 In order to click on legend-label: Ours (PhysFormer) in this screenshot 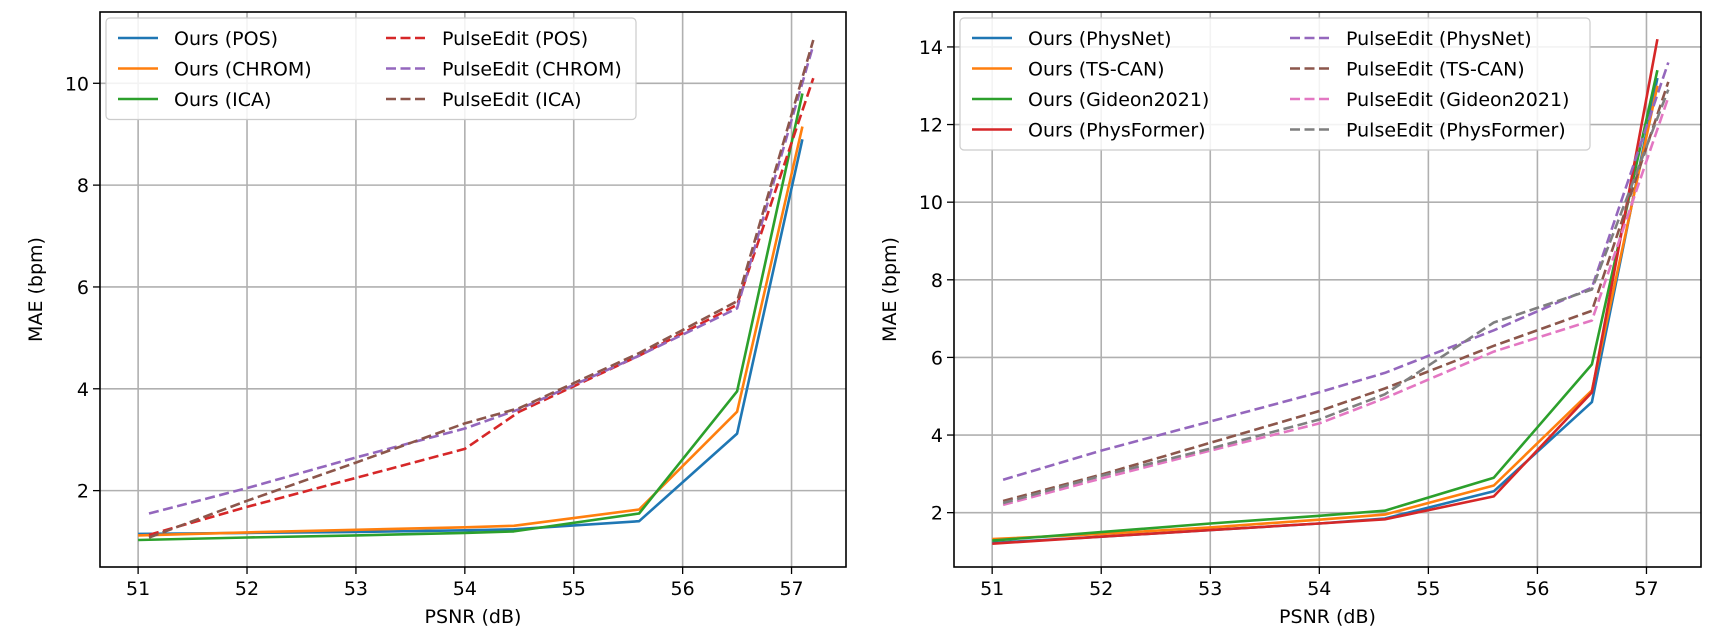, I will do `click(1117, 131)`.